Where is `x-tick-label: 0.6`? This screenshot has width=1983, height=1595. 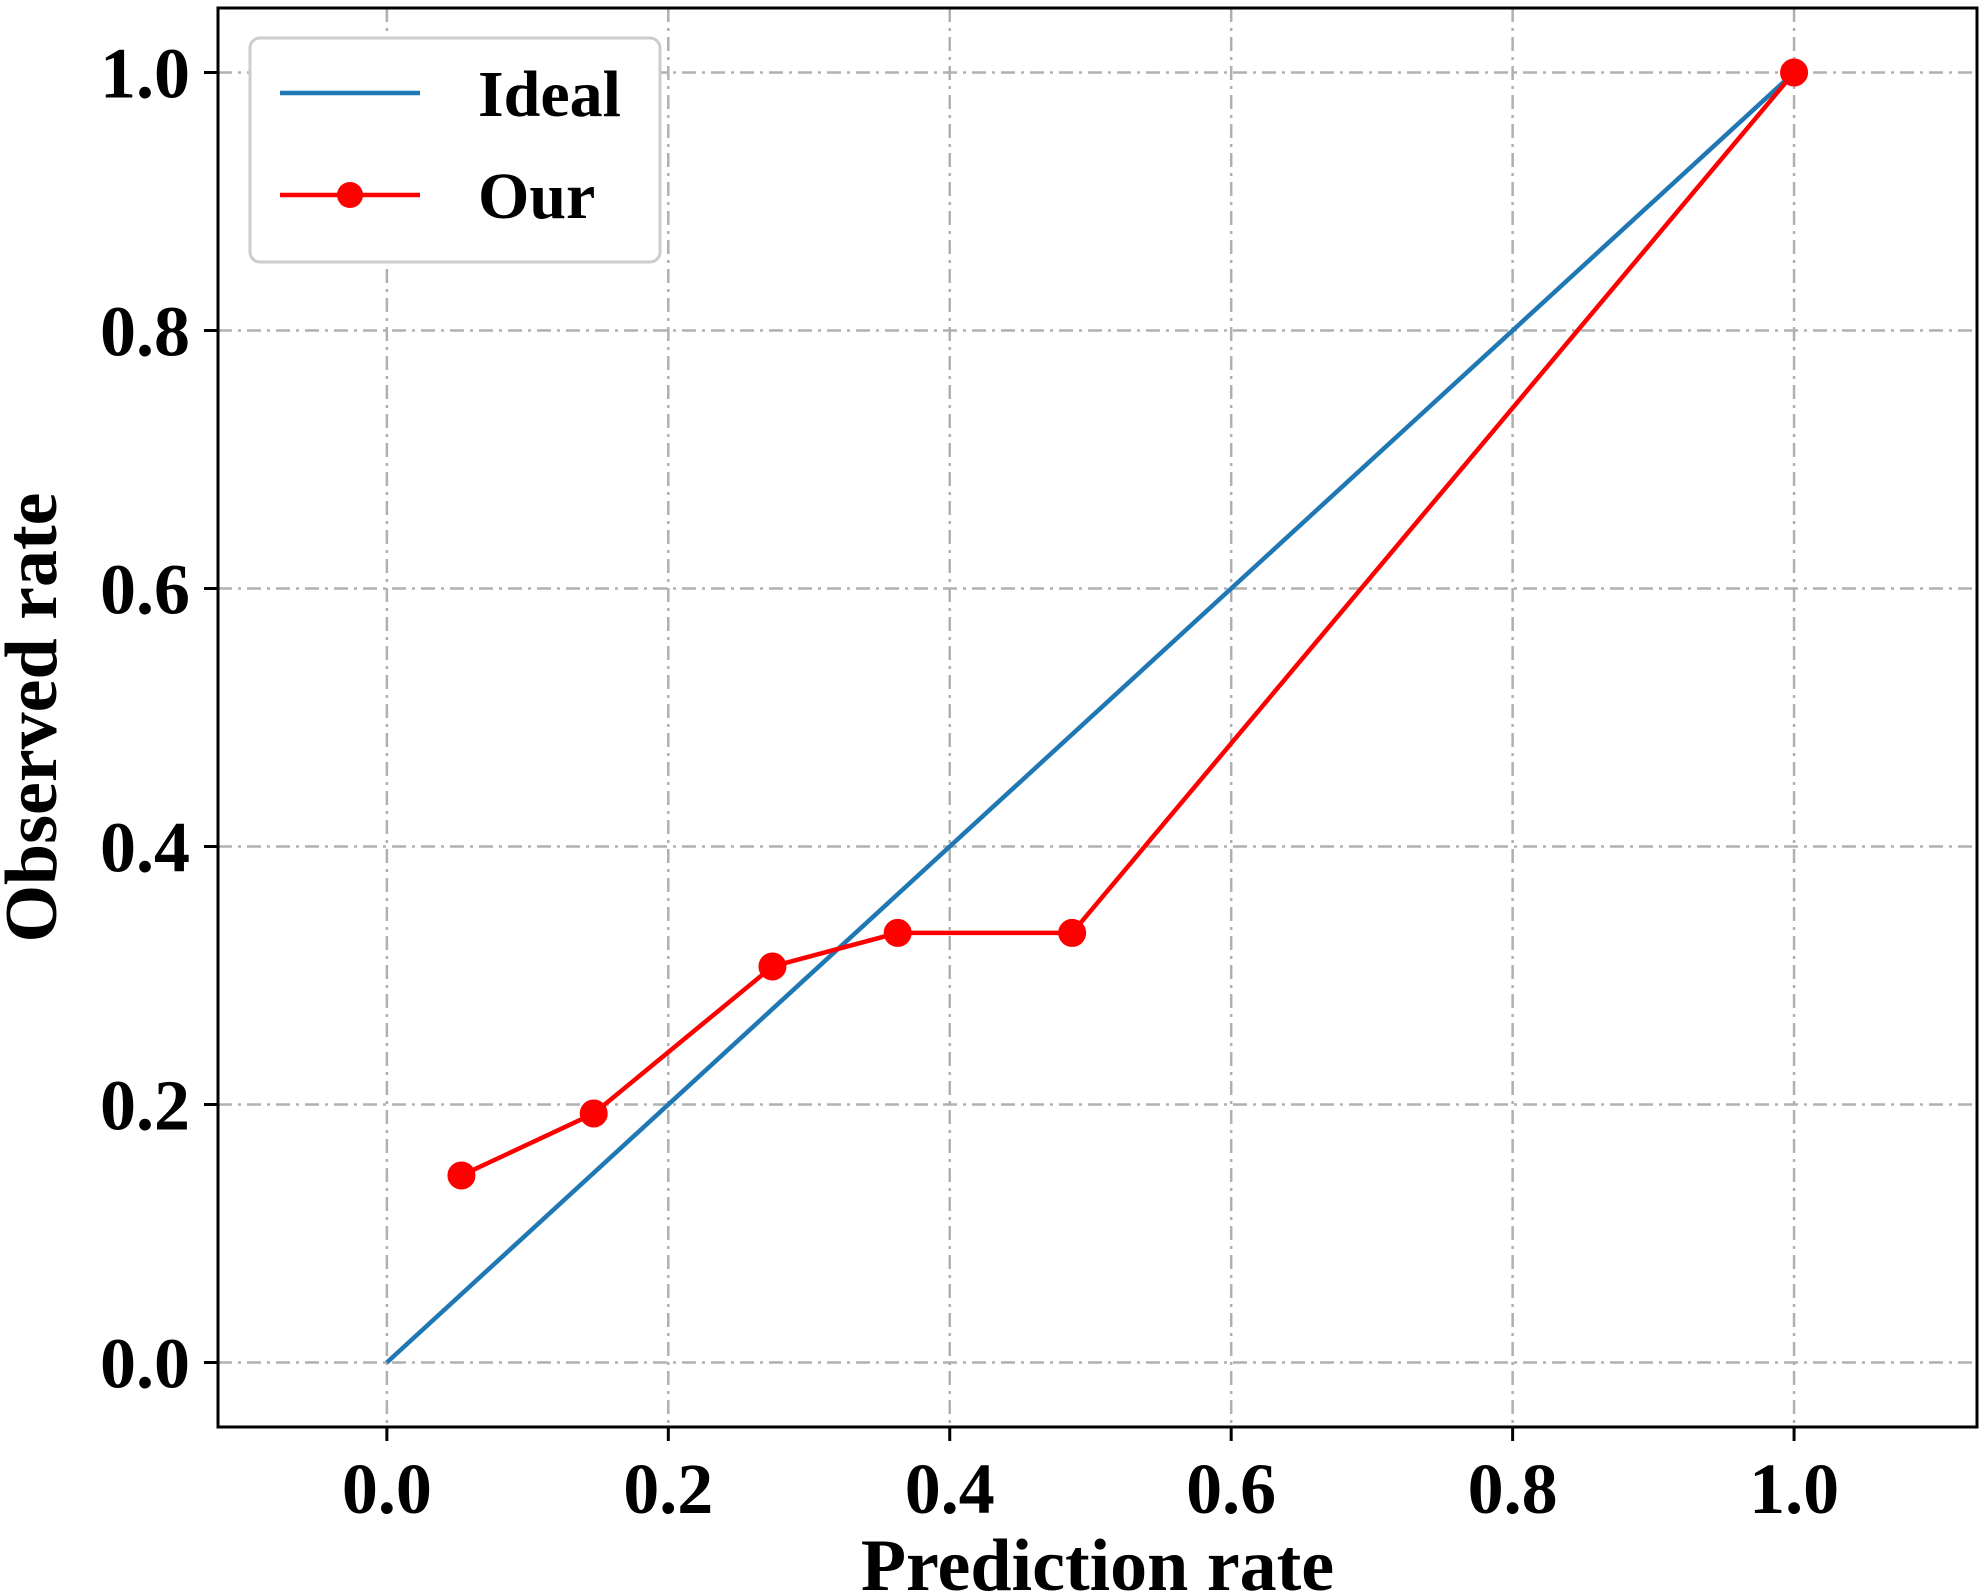
x-tick-label: 0.6 is located at coordinates (1231, 1489).